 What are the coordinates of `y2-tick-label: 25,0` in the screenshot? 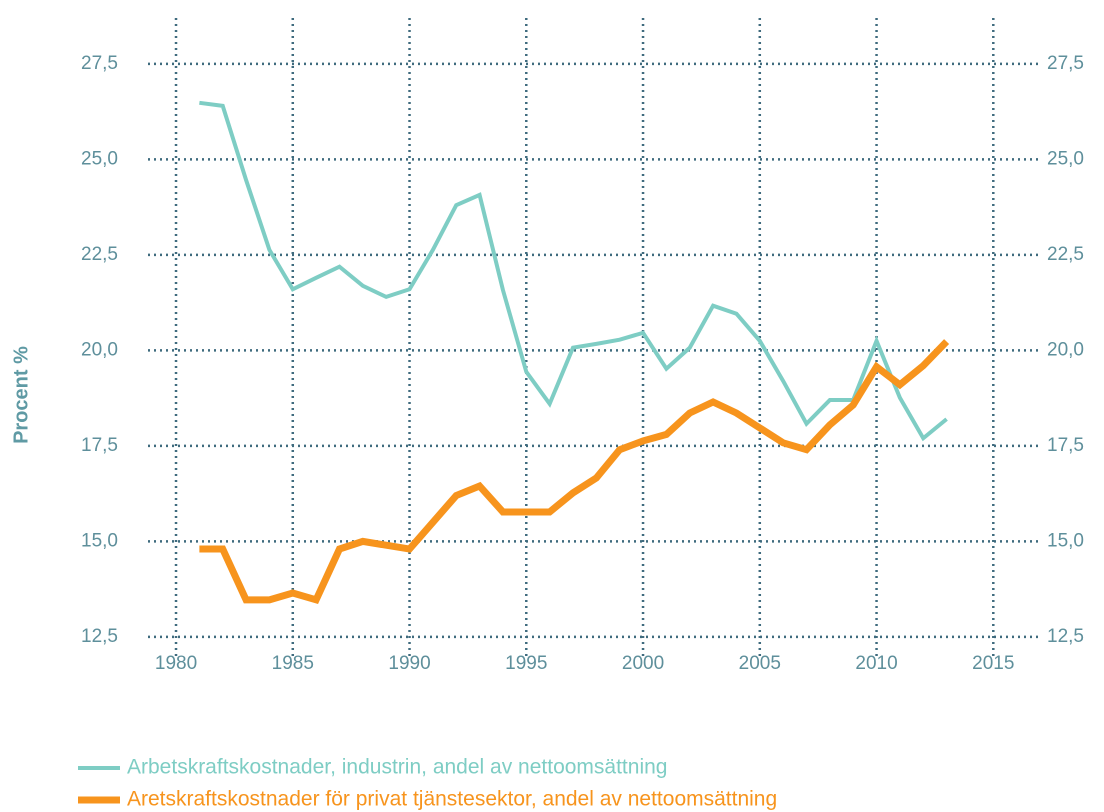 It's located at (1065, 158).